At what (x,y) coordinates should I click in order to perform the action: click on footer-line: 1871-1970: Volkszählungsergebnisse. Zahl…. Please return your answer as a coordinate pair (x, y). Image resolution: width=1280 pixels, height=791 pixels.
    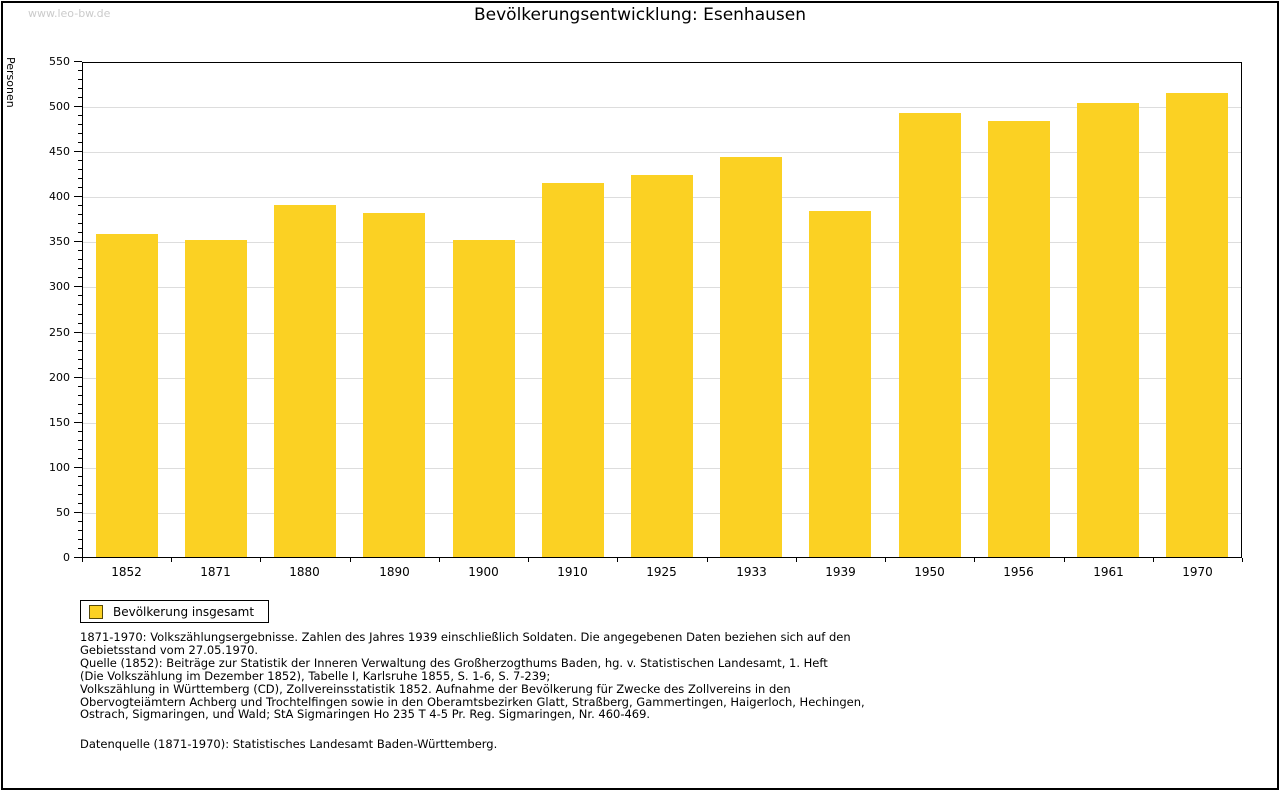
    Looking at the image, I should click on (465, 637).